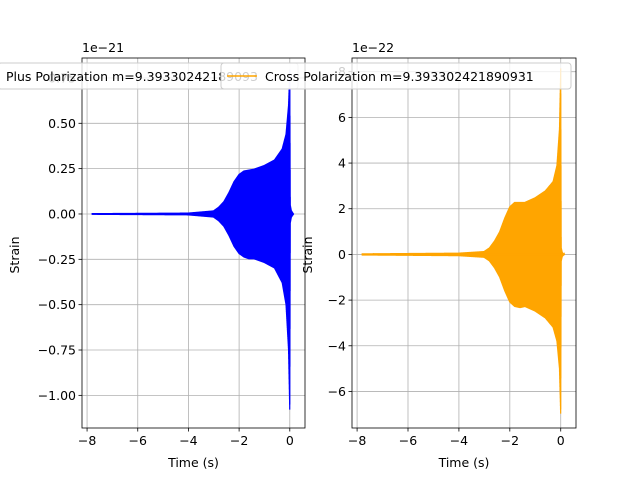 Image resolution: width=640 pixels, height=480 pixels. Describe the element at coordinates (342, 208) in the screenshot. I see `y-tick-label: 2` at that location.